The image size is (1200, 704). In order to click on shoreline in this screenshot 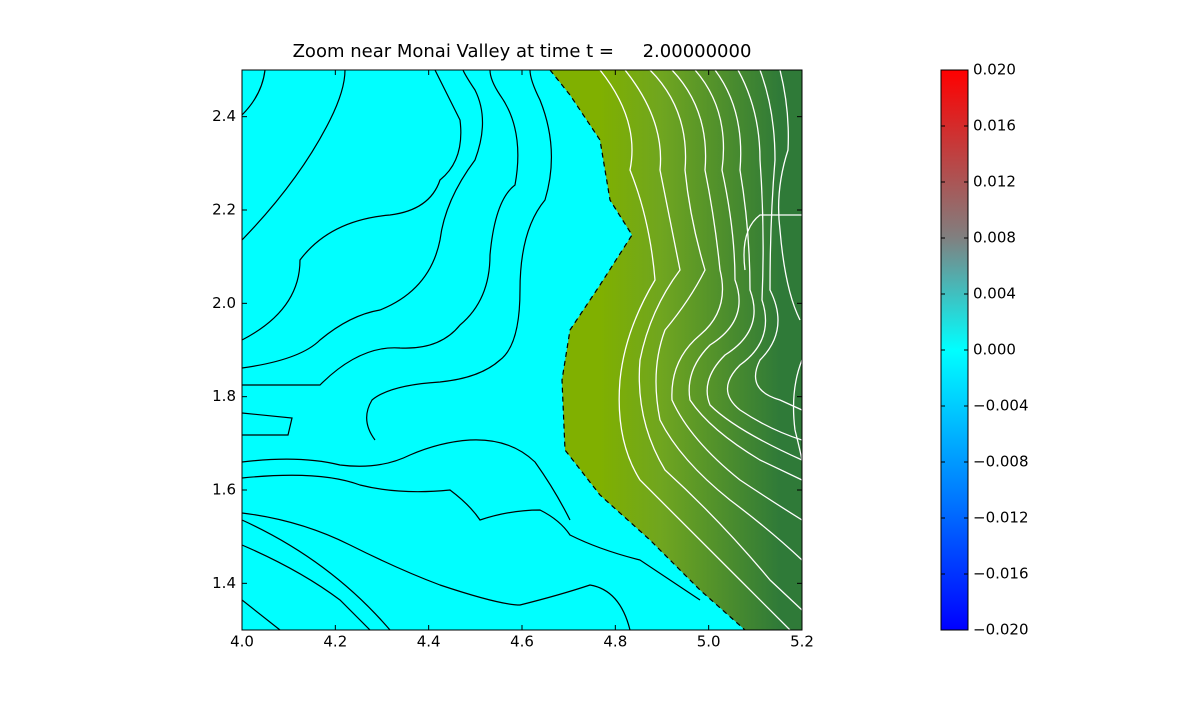, I will do `click(647, 350)`.